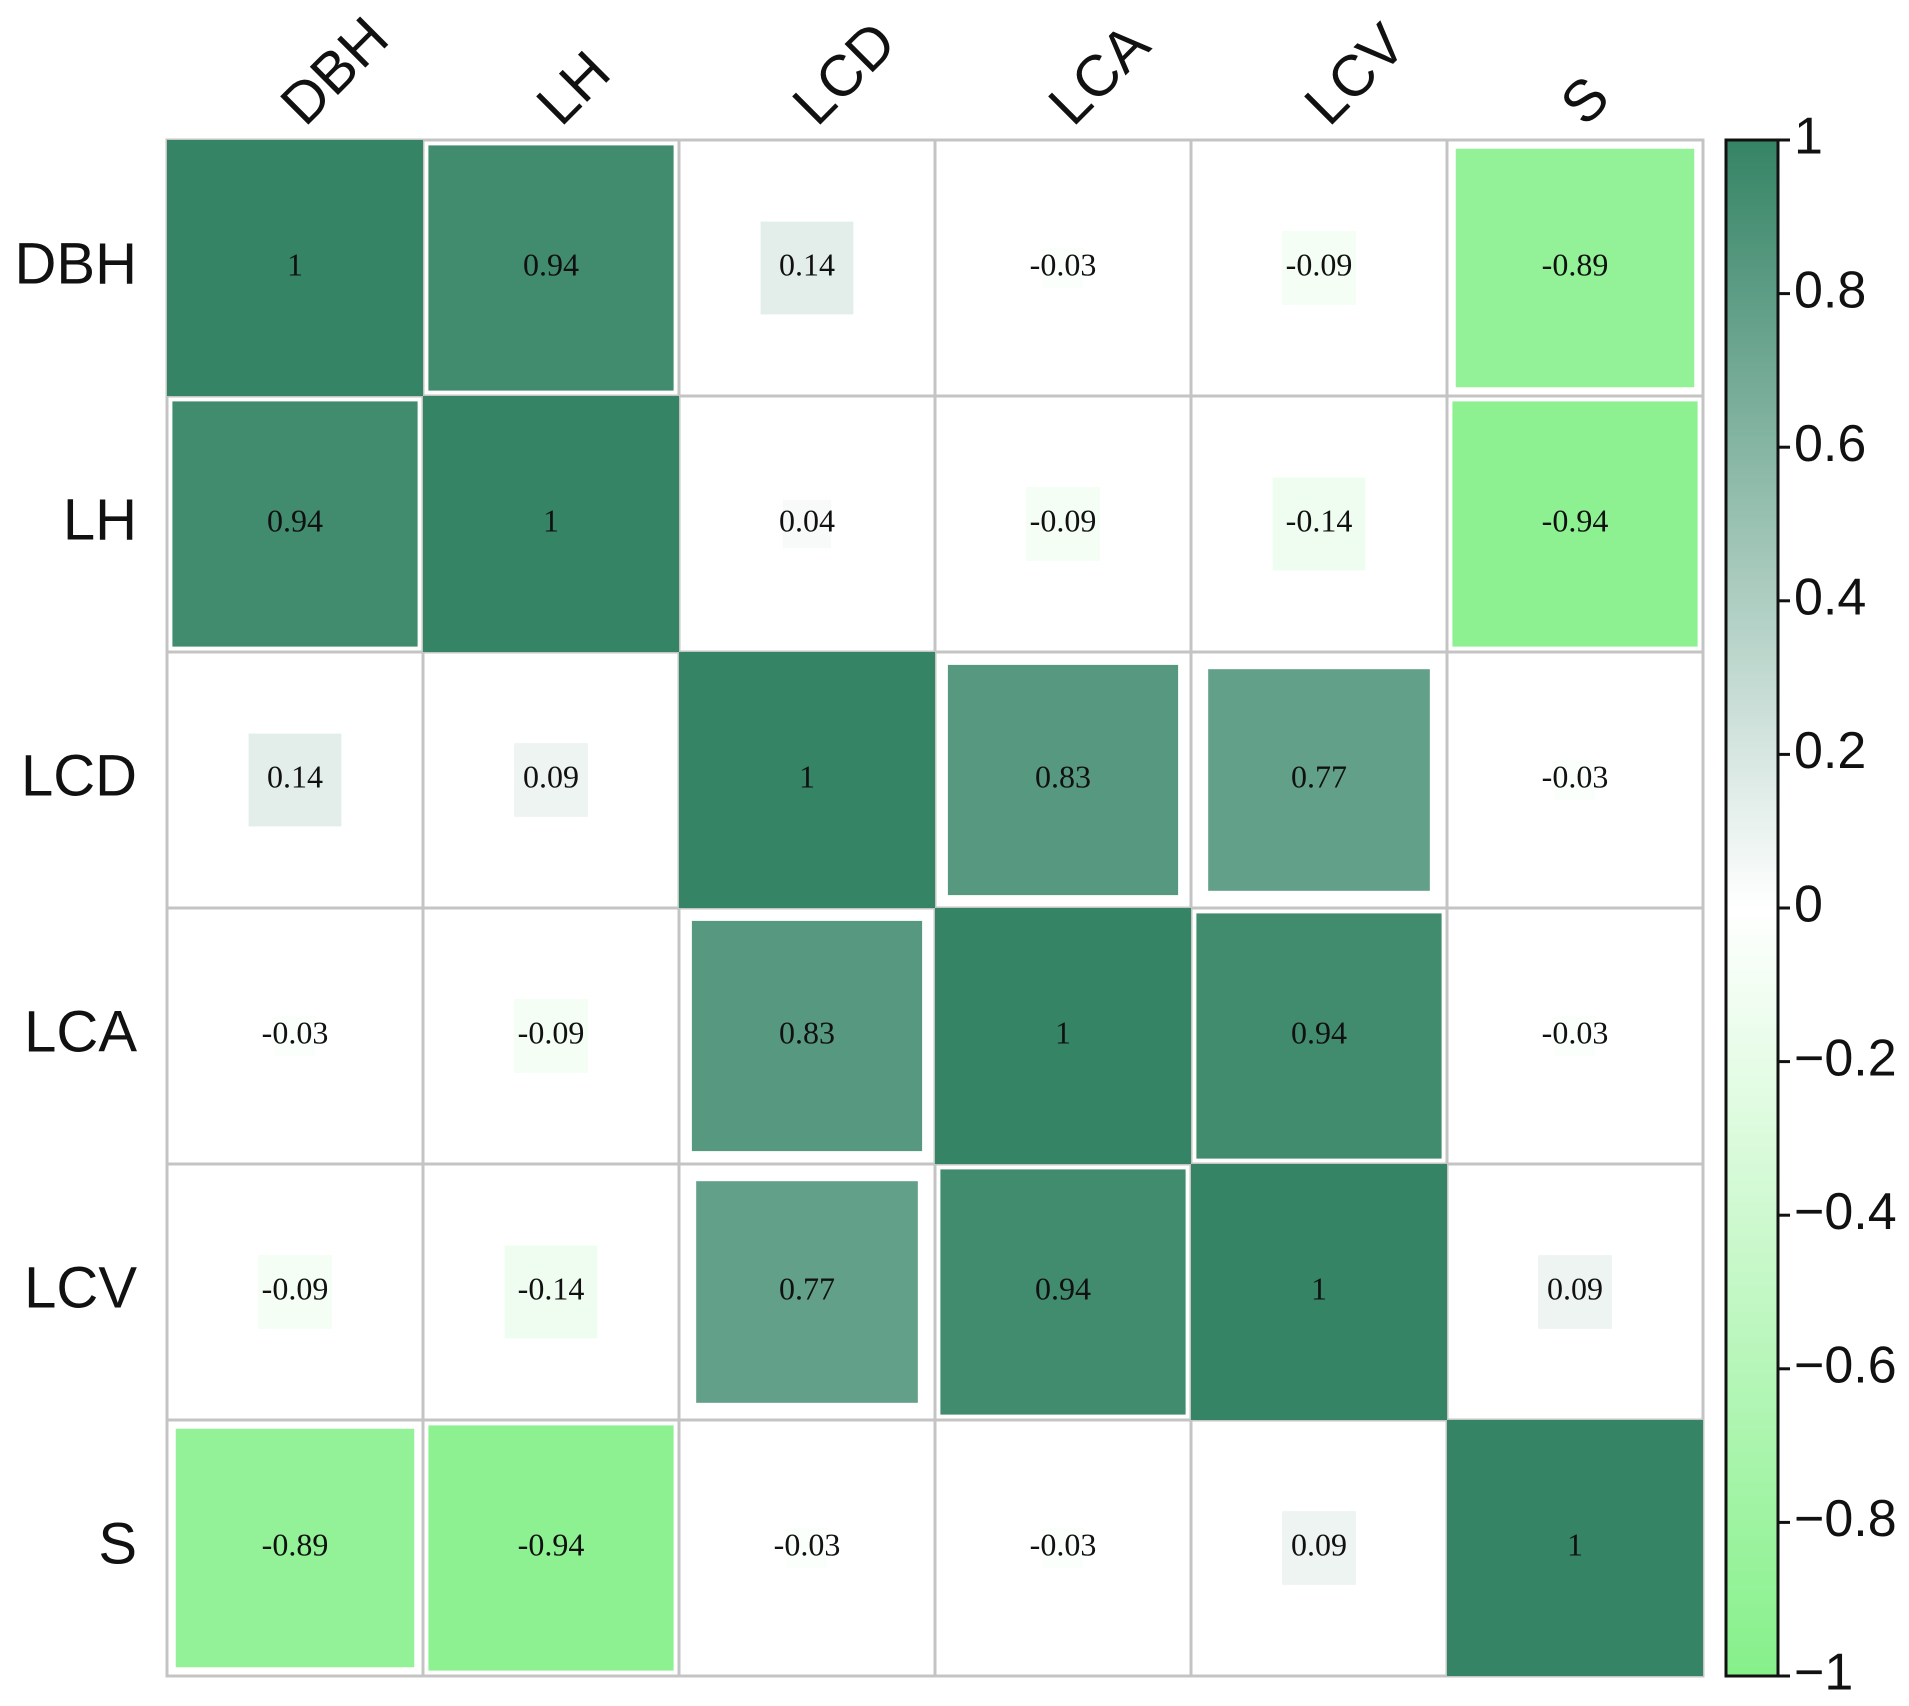 The width and height of the screenshot is (1909, 1706). I want to click on colorbar-tick-label: 0.8, so click(1830, 290).